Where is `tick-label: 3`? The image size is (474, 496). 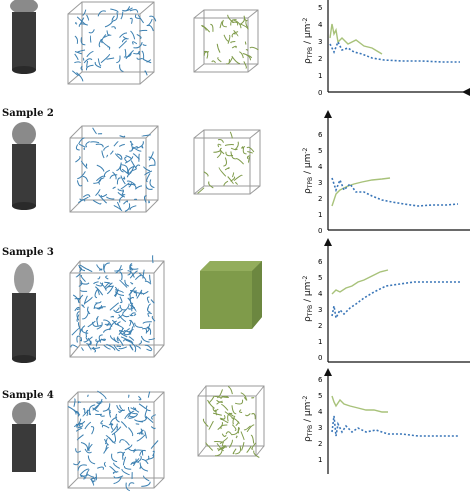
tick-label: 3 is located at coordinates (320, 42).